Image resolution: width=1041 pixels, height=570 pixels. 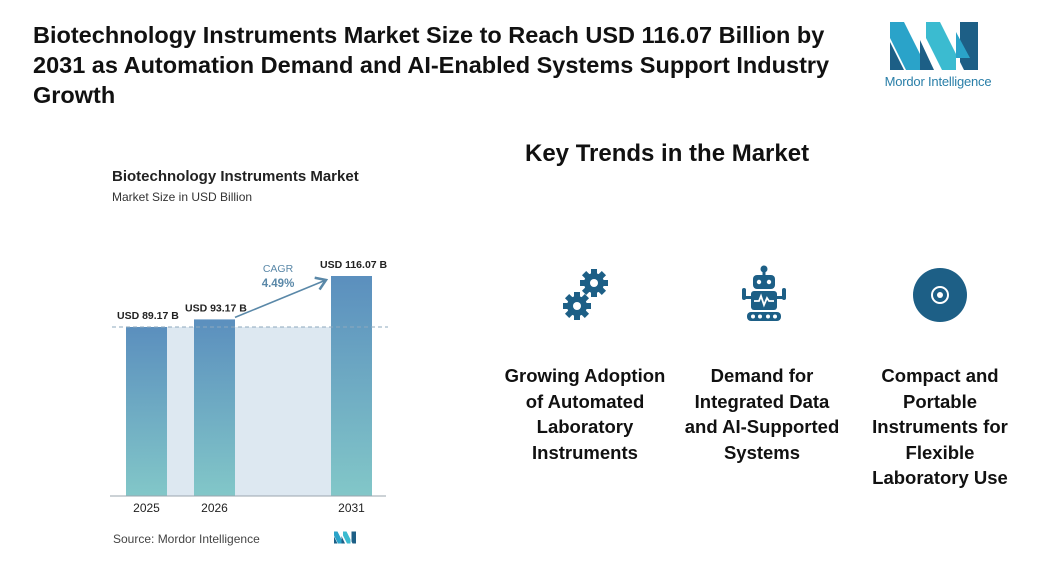 What do you see at coordinates (148, 316) in the screenshot?
I see `data-label-2025: USD 89.17 B` at bounding box center [148, 316].